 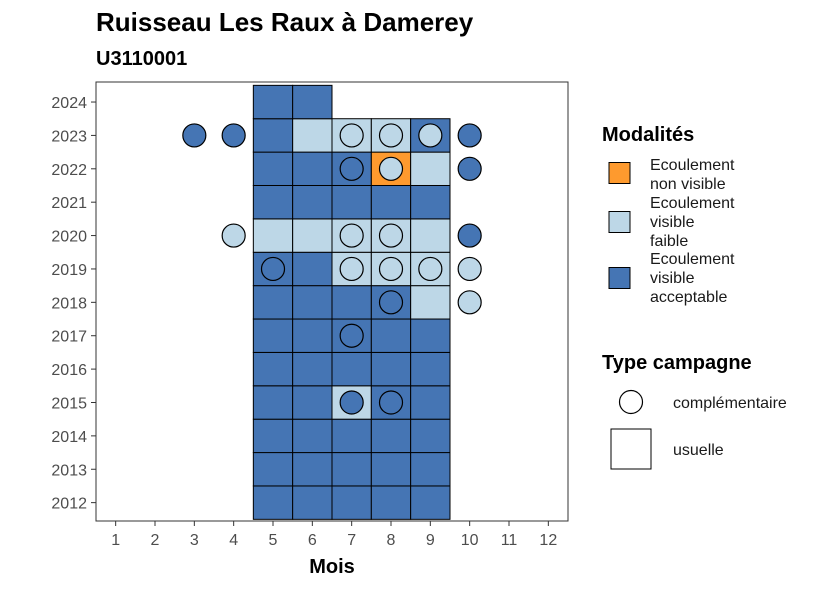 What do you see at coordinates (69, 337) in the screenshot?
I see `y-tick-label-2017: 2017` at bounding box center [69, 337].